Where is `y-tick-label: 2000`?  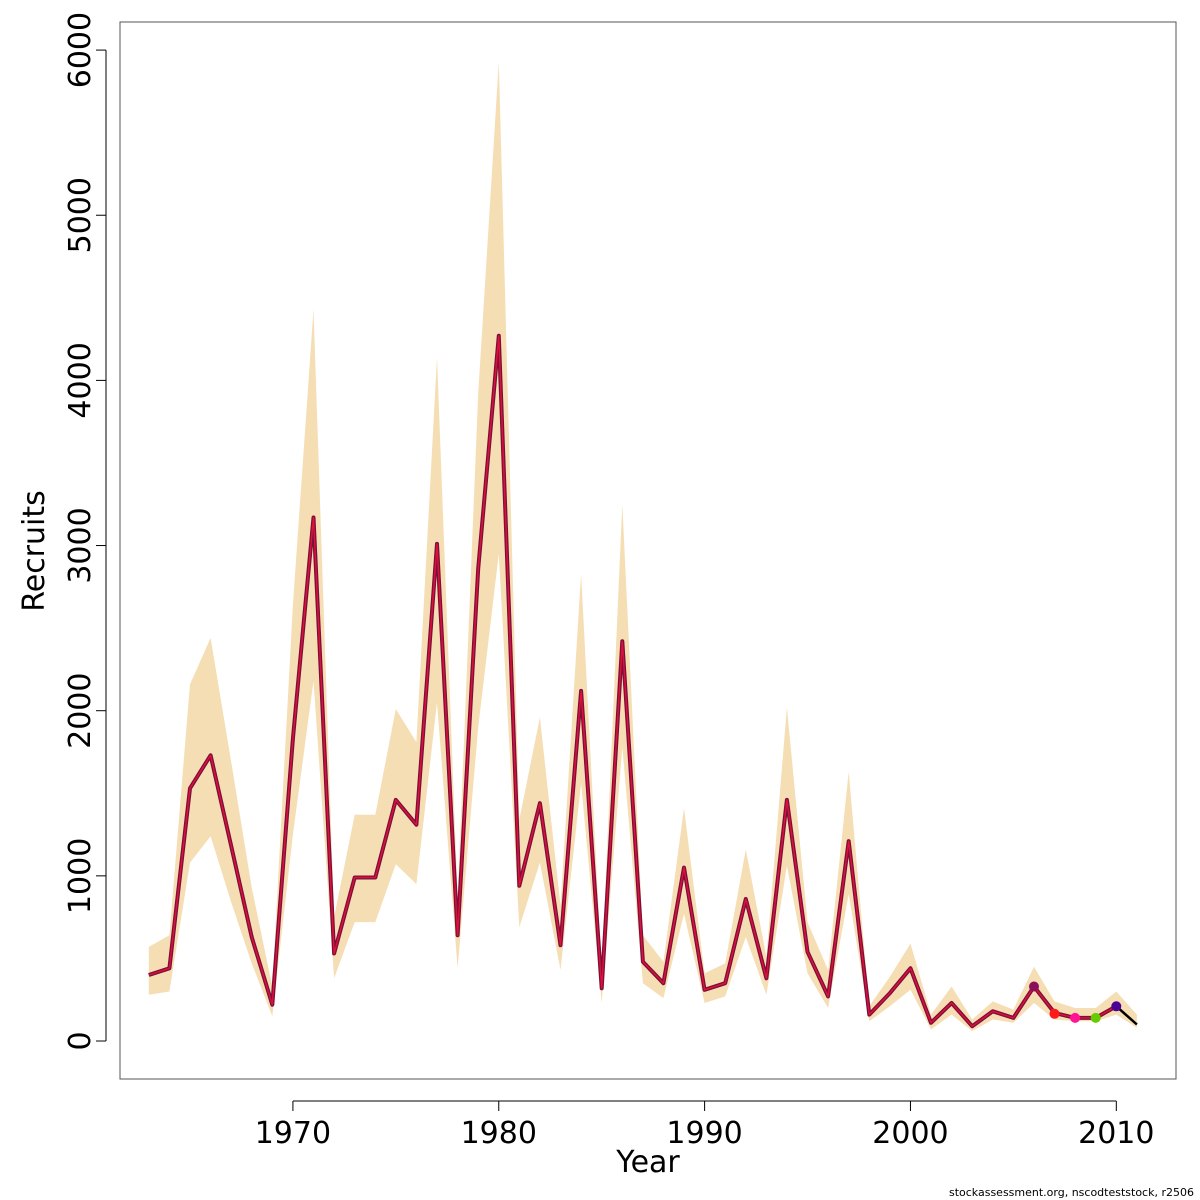 y-tick-label: 2000 is located at coordinates (80, 711).